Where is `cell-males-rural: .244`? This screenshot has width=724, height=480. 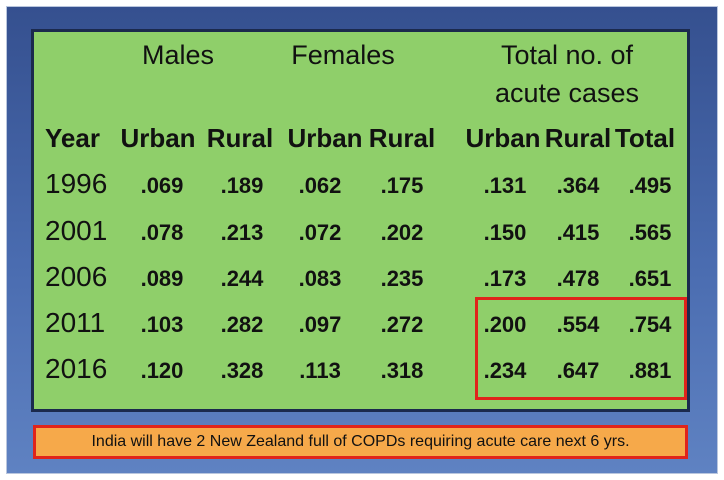 cell-males-rural: .244 is located at coordinates (242, 278).